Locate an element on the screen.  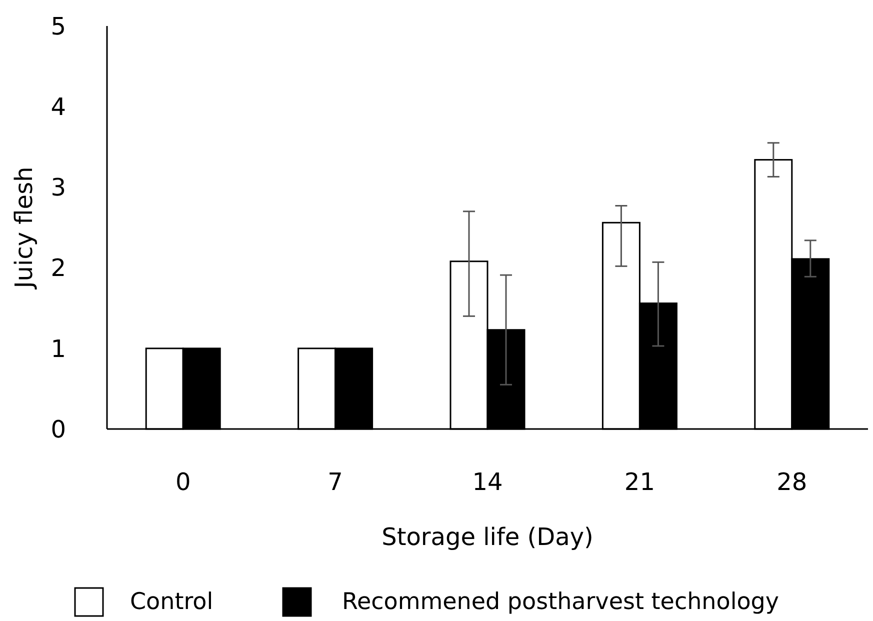
legend-label: Control is located at coordinates (172, 602).